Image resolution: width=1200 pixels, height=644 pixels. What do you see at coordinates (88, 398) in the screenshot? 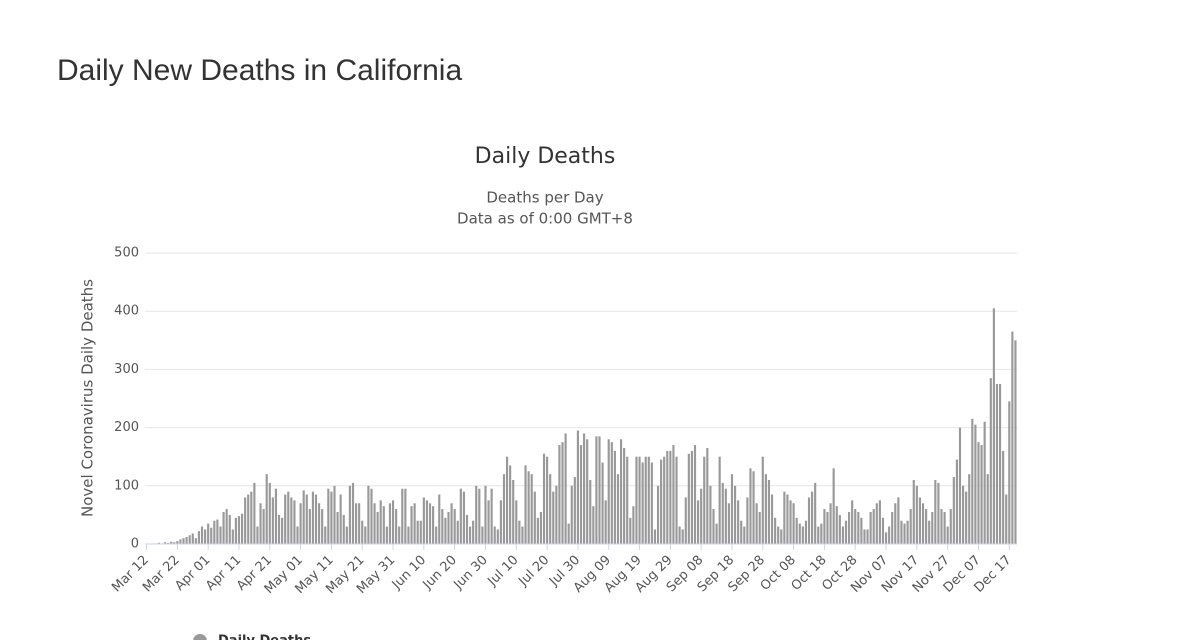
I see `y-axis-label: Novel Coronavirus Daily Deaths` at bounding box center [88, 398].